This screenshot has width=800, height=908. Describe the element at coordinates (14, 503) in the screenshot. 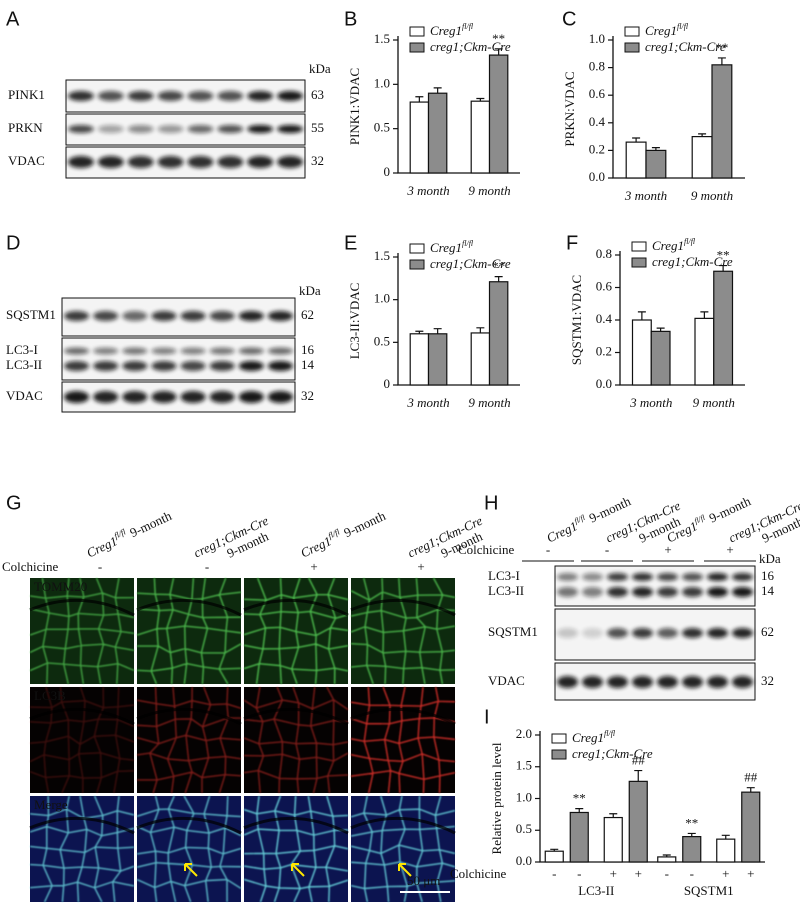

I see `panel-letter: G` at that location.